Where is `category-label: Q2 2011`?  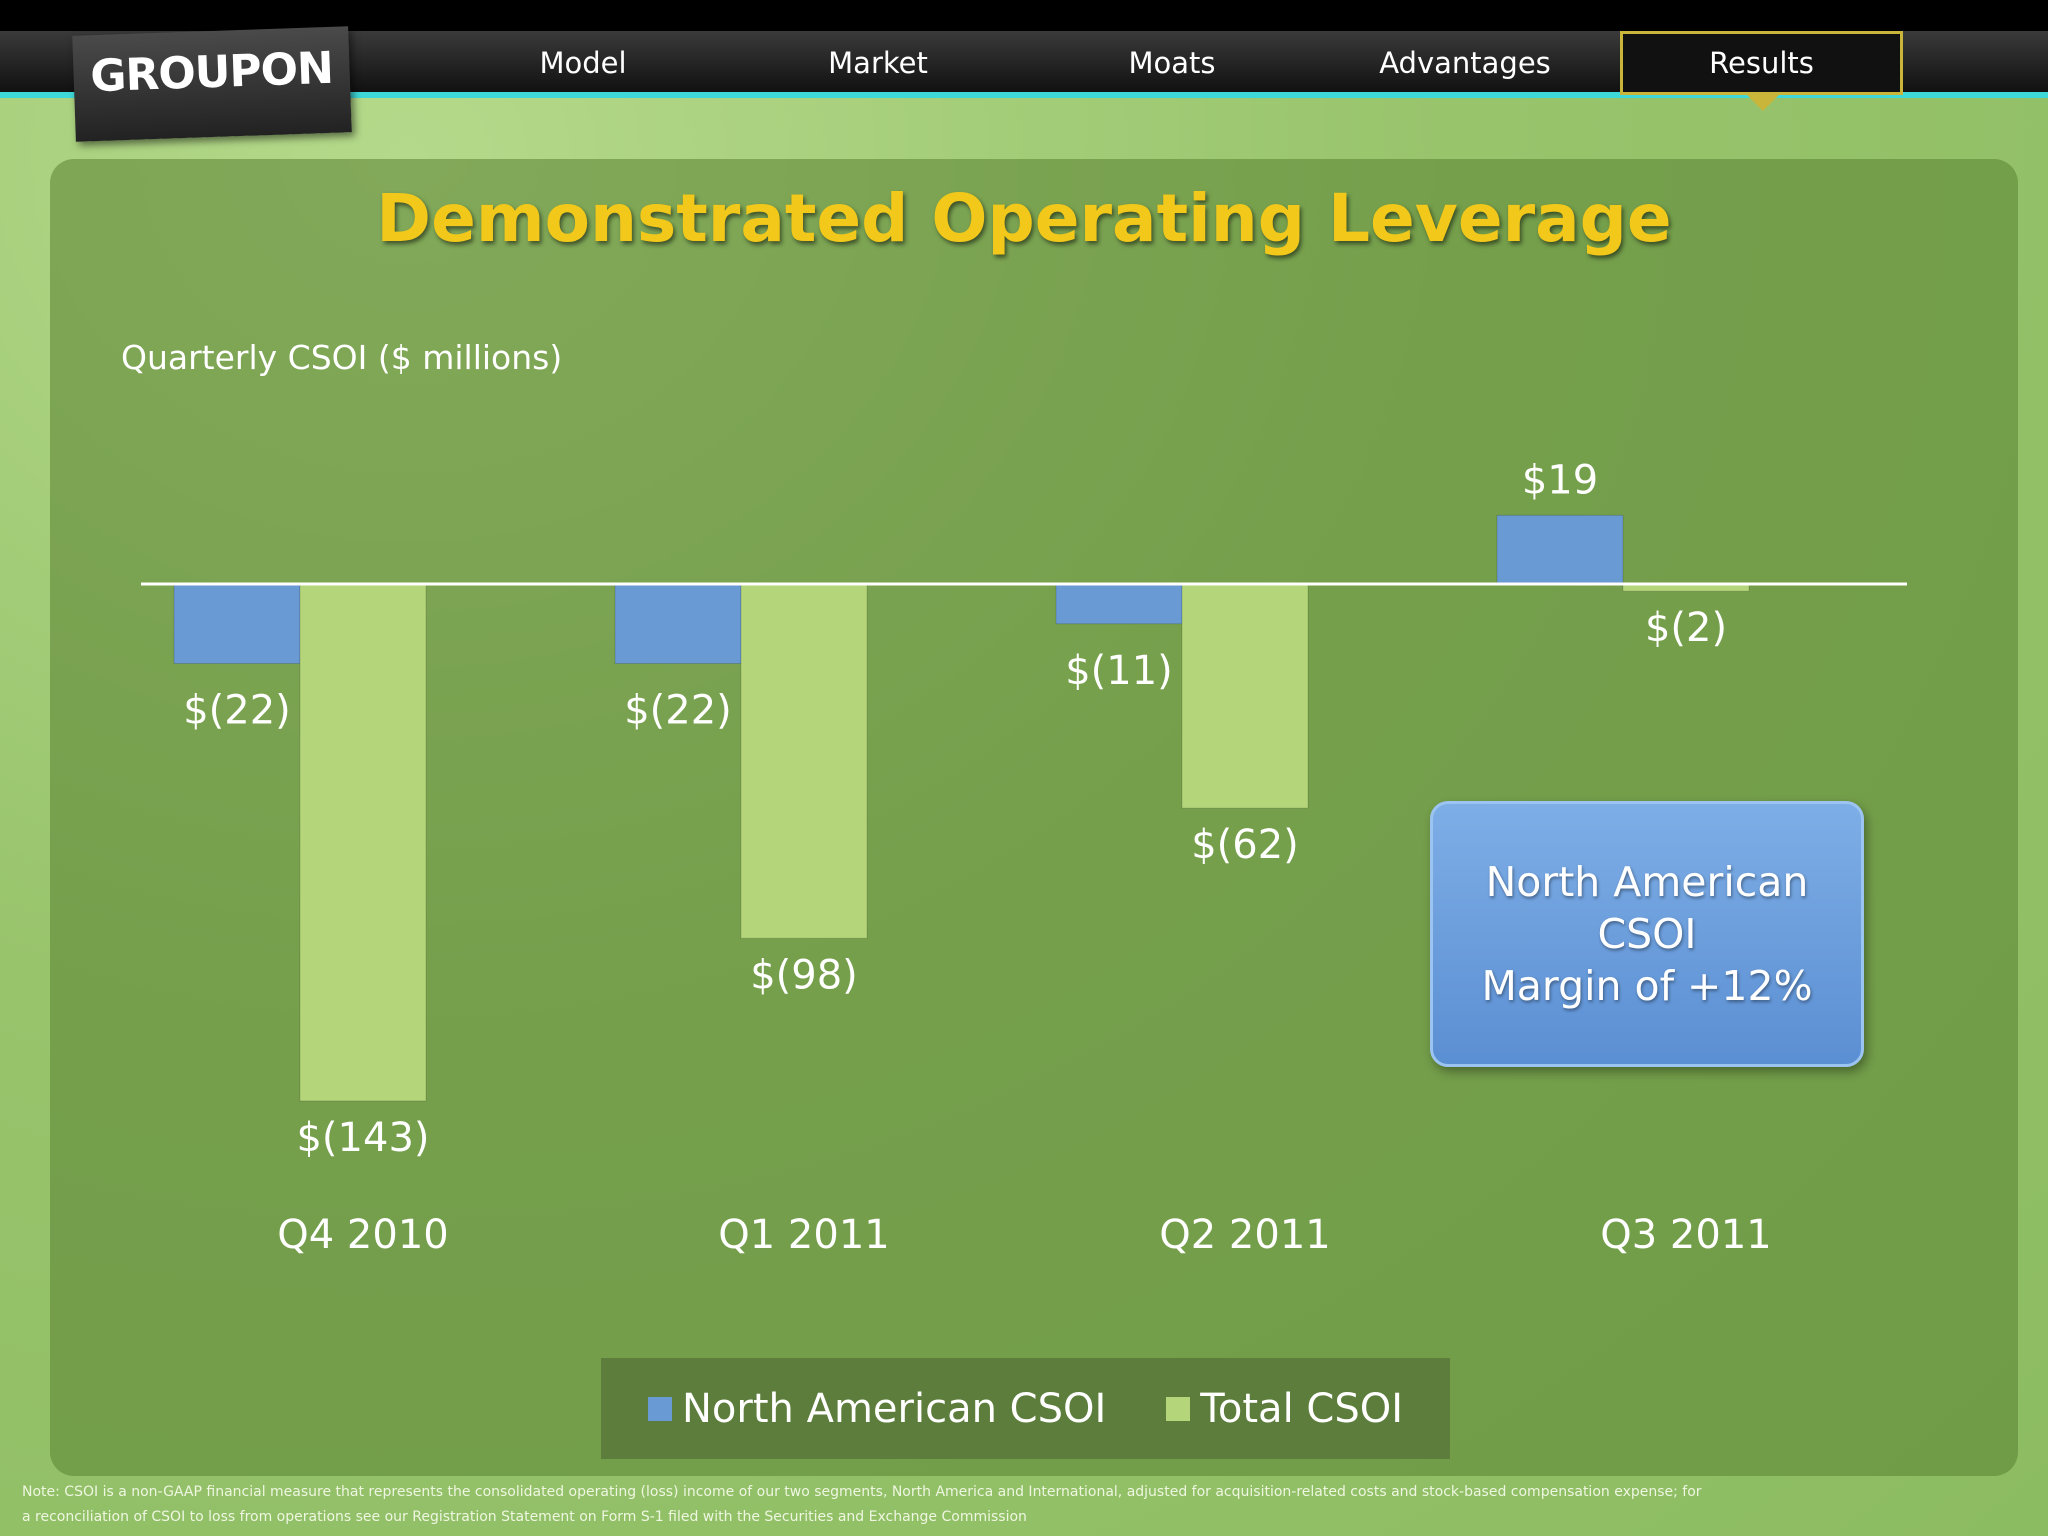
category-label: Q2 2011 is located at coordinates (1244, 1235).